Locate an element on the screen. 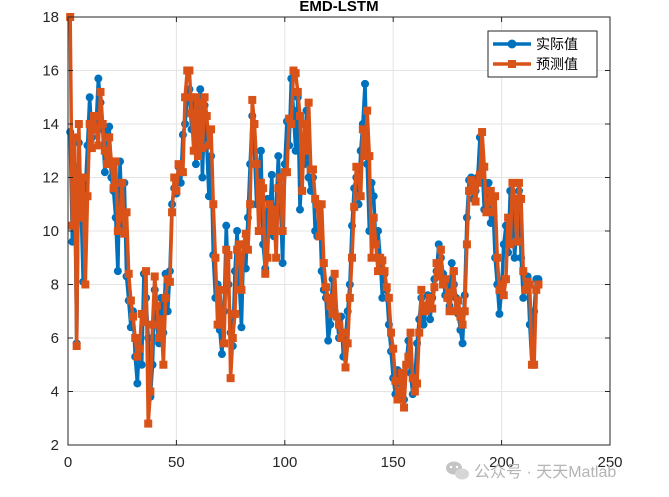 Image resolution: width=669 pixels, height=497 pixels. x-tick-label: 50 is located at coordinates (176, 462).